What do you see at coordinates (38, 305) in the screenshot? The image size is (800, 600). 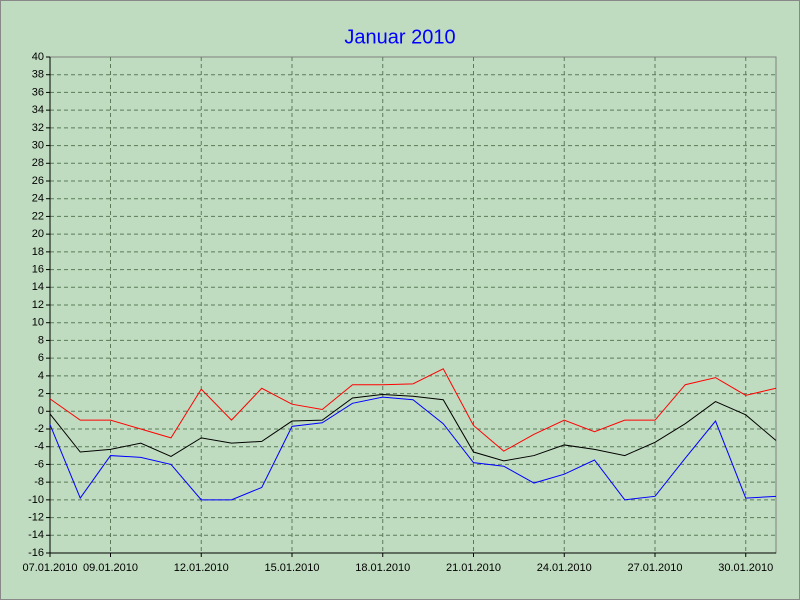 I see `y-tick-label: 12` at bounding box center [38, 305].